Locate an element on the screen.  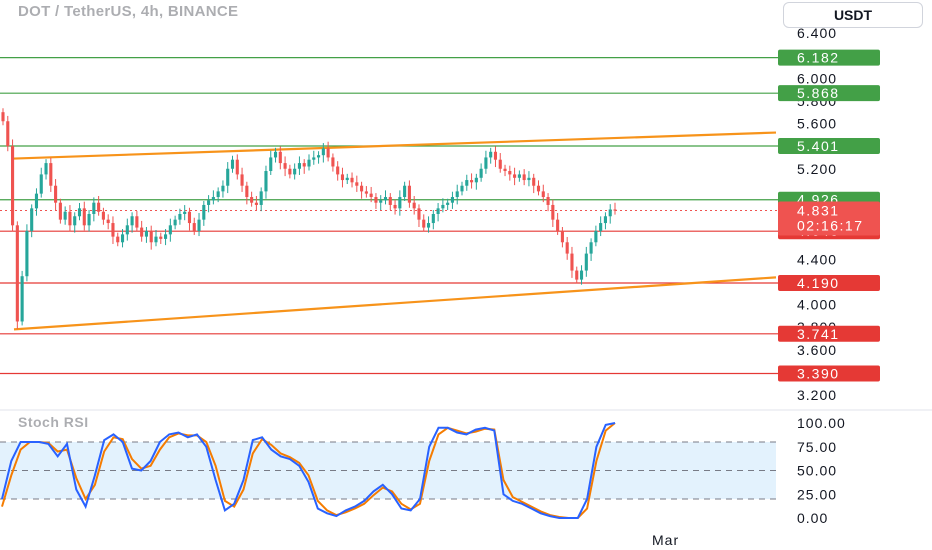
price-axis-tick: 4.400 is located at coordinates (817, 259).